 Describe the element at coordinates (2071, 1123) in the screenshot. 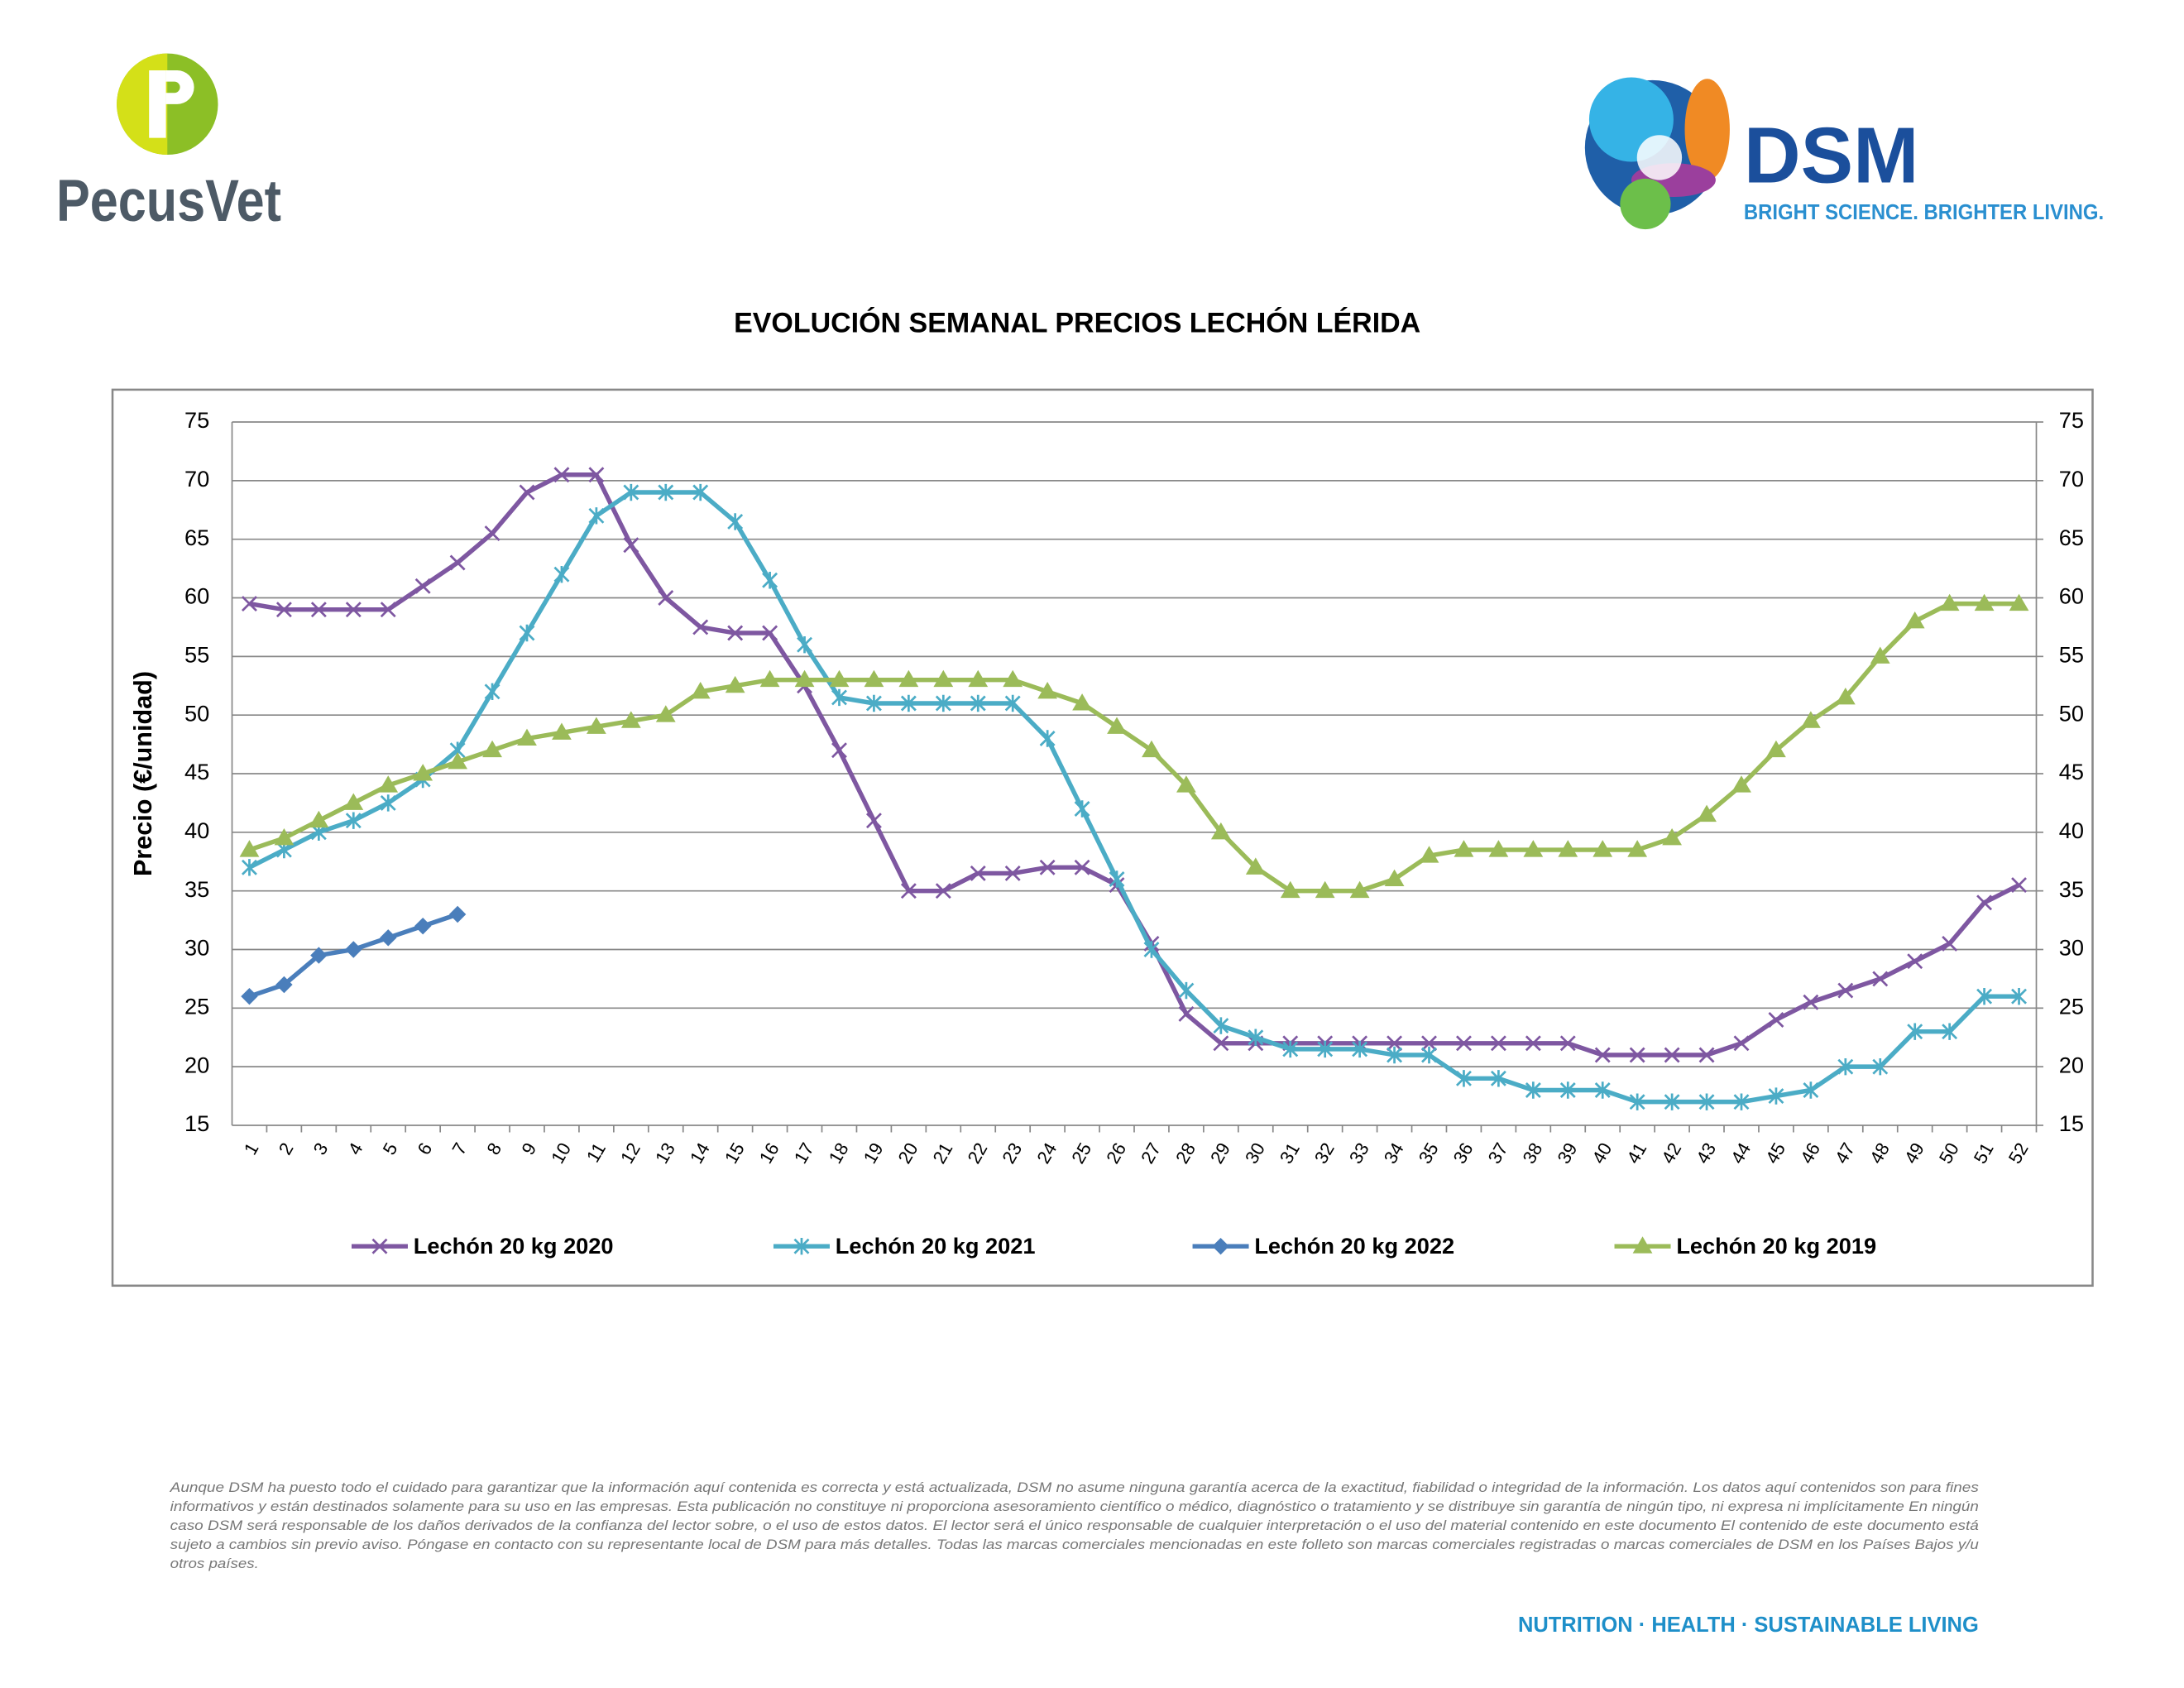

I see `y2-tick-label: 15` at that location.